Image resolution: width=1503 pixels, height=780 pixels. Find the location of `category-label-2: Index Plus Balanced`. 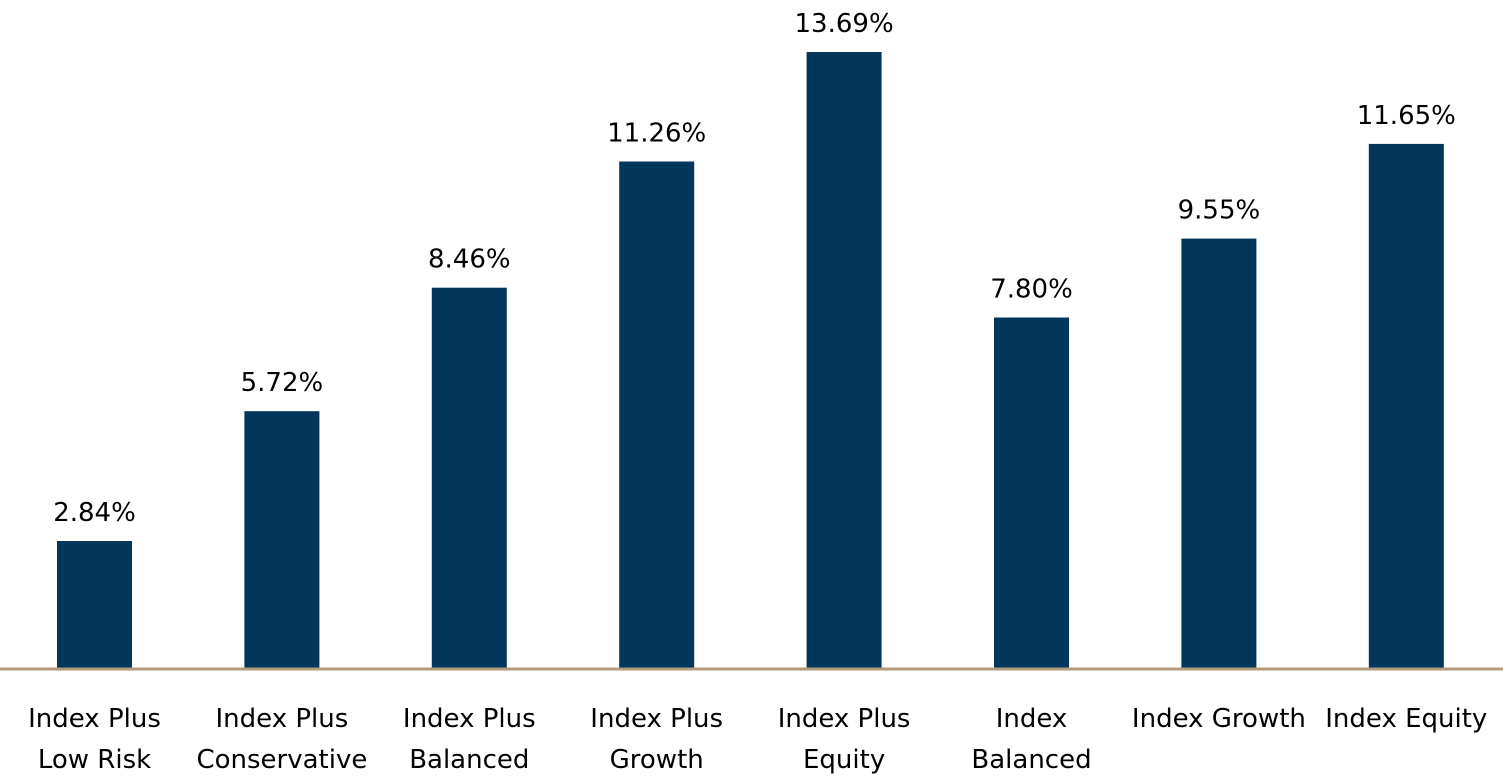

category-label-2: Index Plus Balanced is located at coordinates (469, 739).